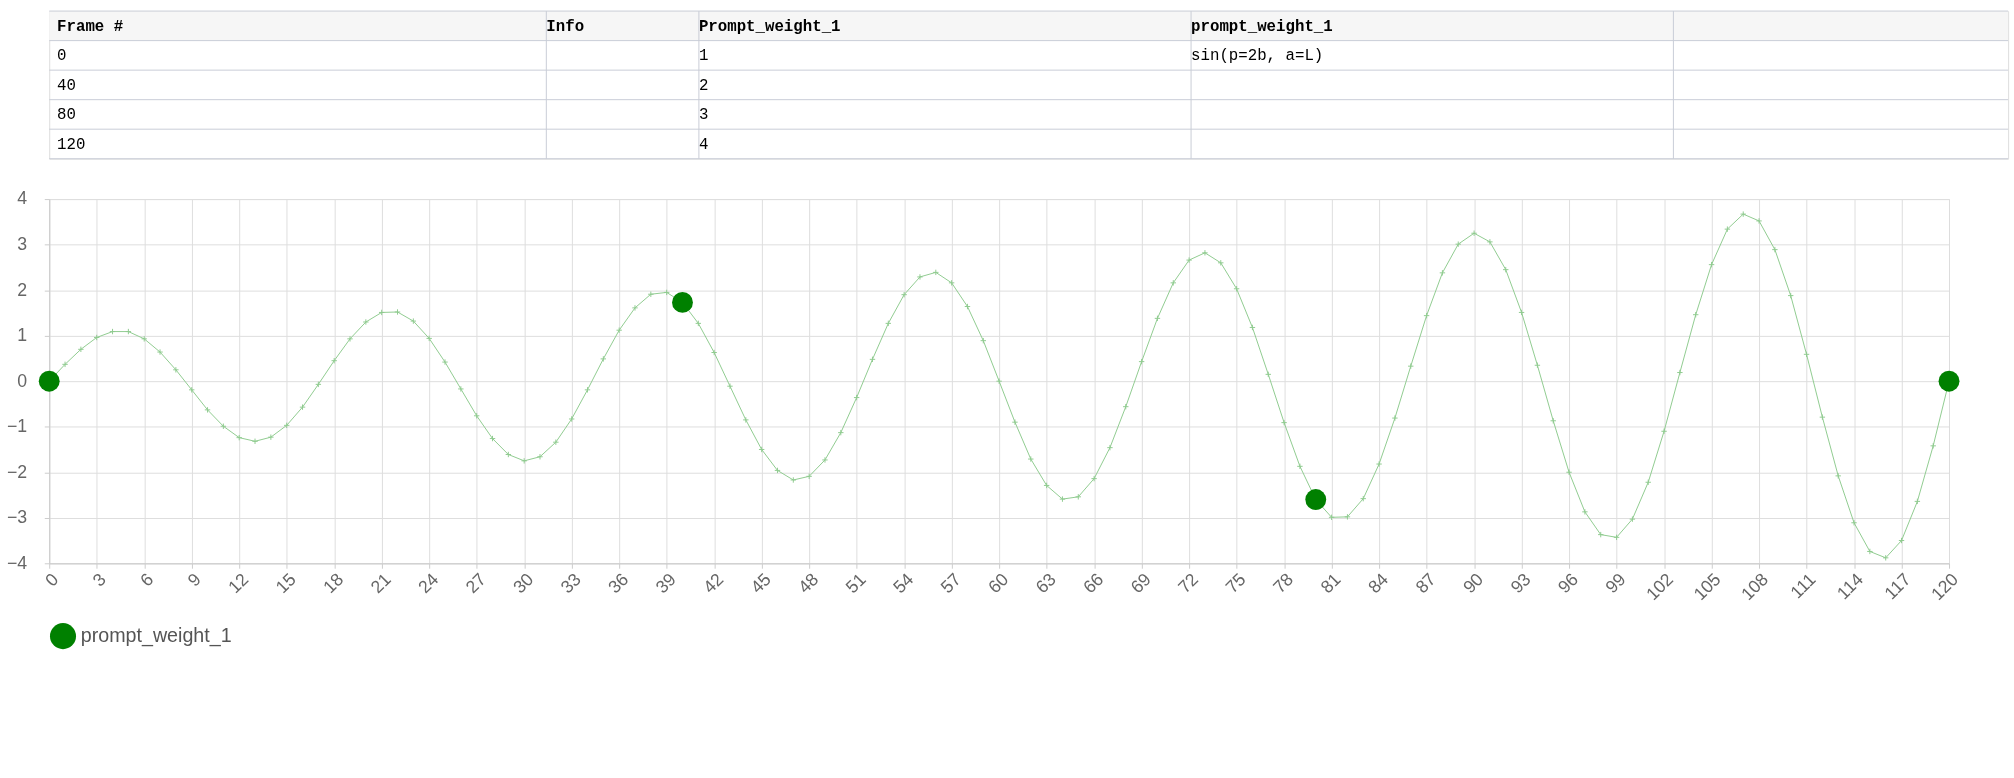 The image size is (2014, 778). I want to click on x-tick-label: 96, so click(1568, 583).